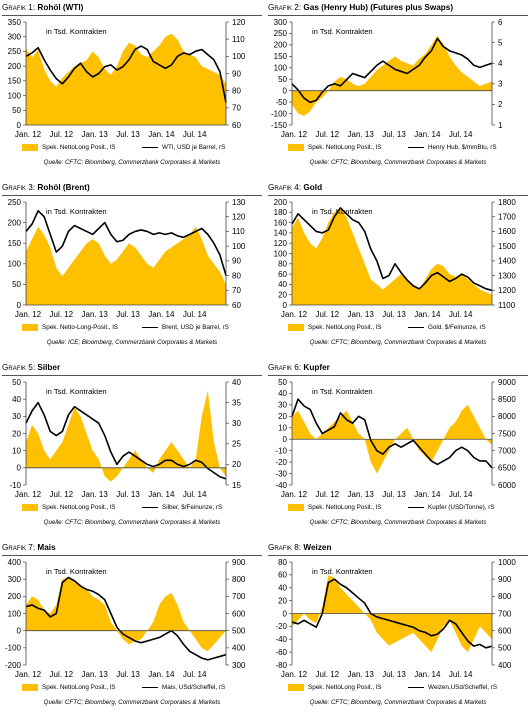 The width and height of the screenshot is (531, 720). What do you see at coordinates (63, 187) in the screenshot?
I see `chart-name: Rohöl (Brent)` at bounding box center [63, 187].